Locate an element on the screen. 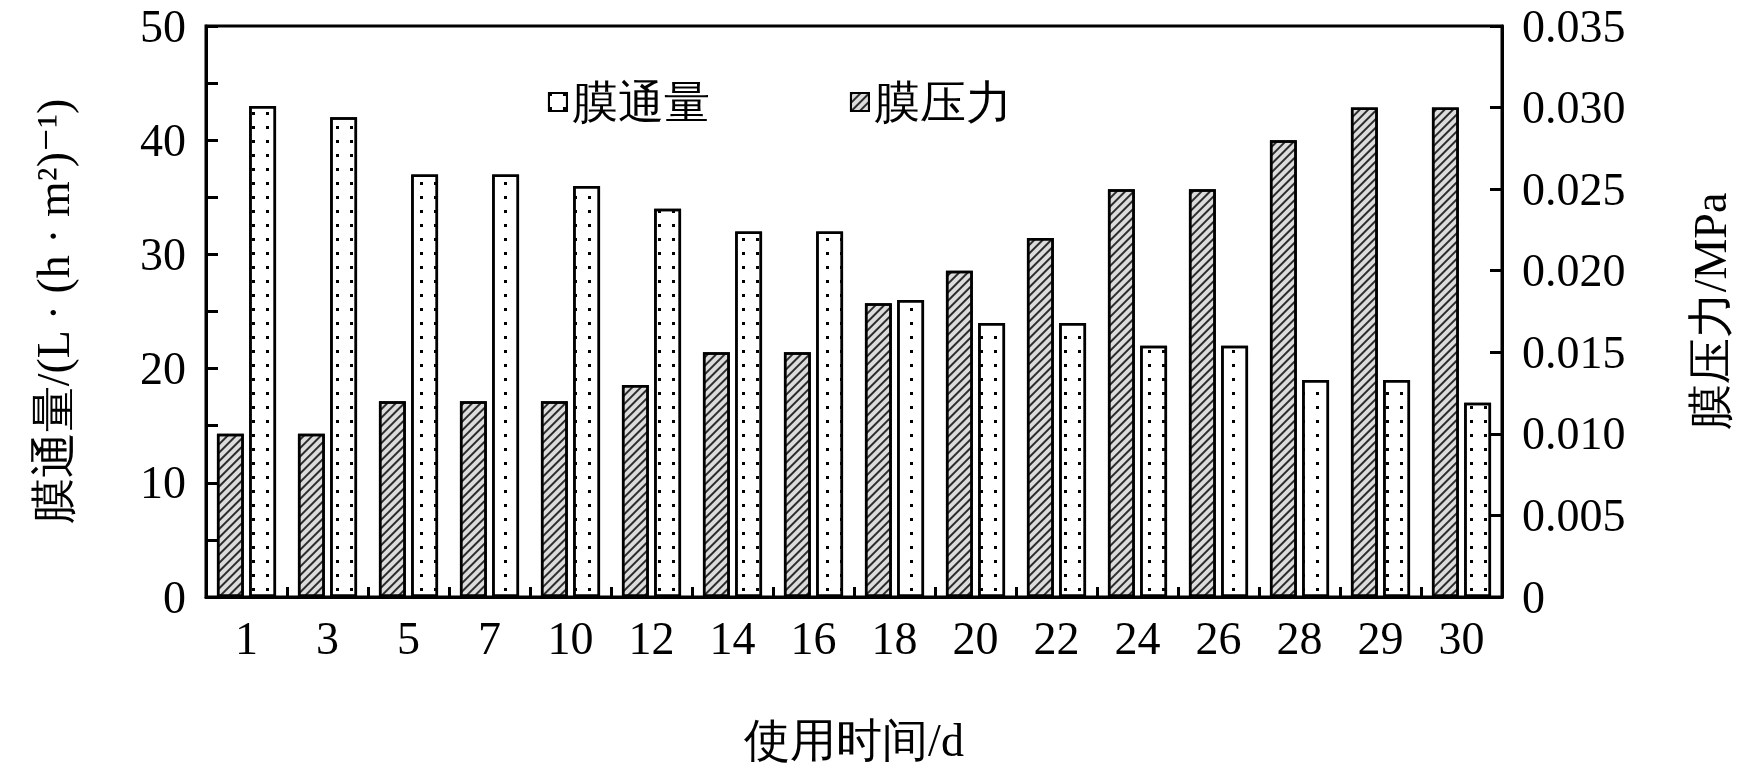  x-tick-label: 26 is located at coordinates (1218, 638).